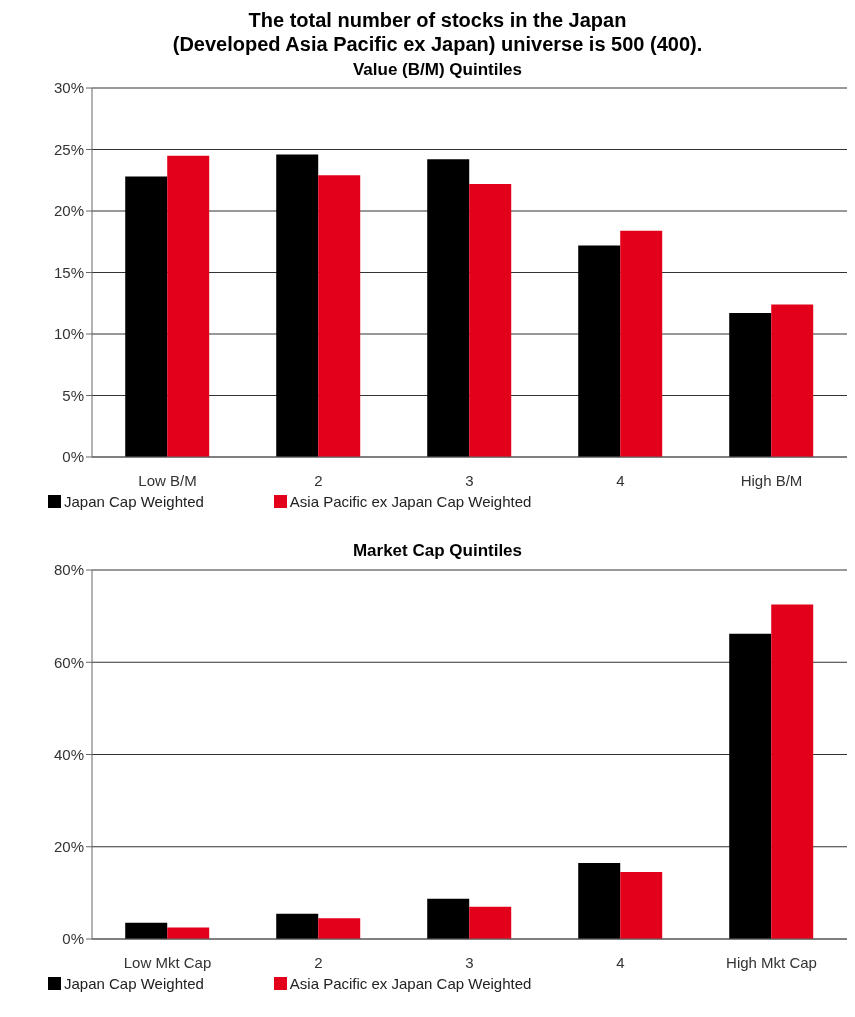 The image size is (855, 1017). Describe the element at coordinates (167, 962) in the screenshot. I see `x-tick-label: Low Mkt Cap` at that location.